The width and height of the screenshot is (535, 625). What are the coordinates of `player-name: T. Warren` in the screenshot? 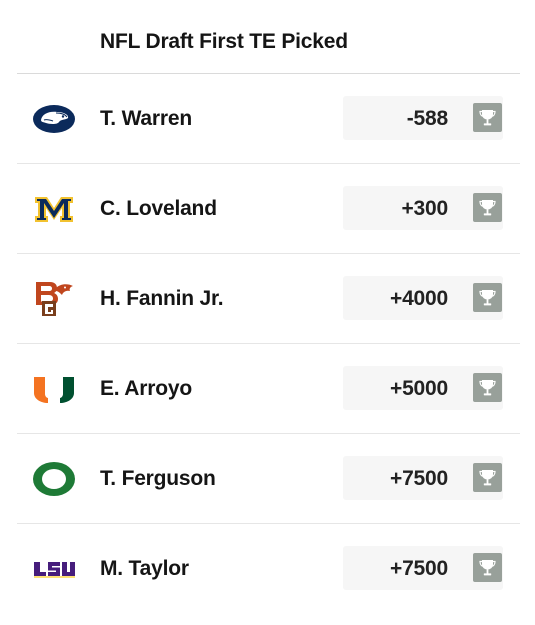 It's located at (146, 118).